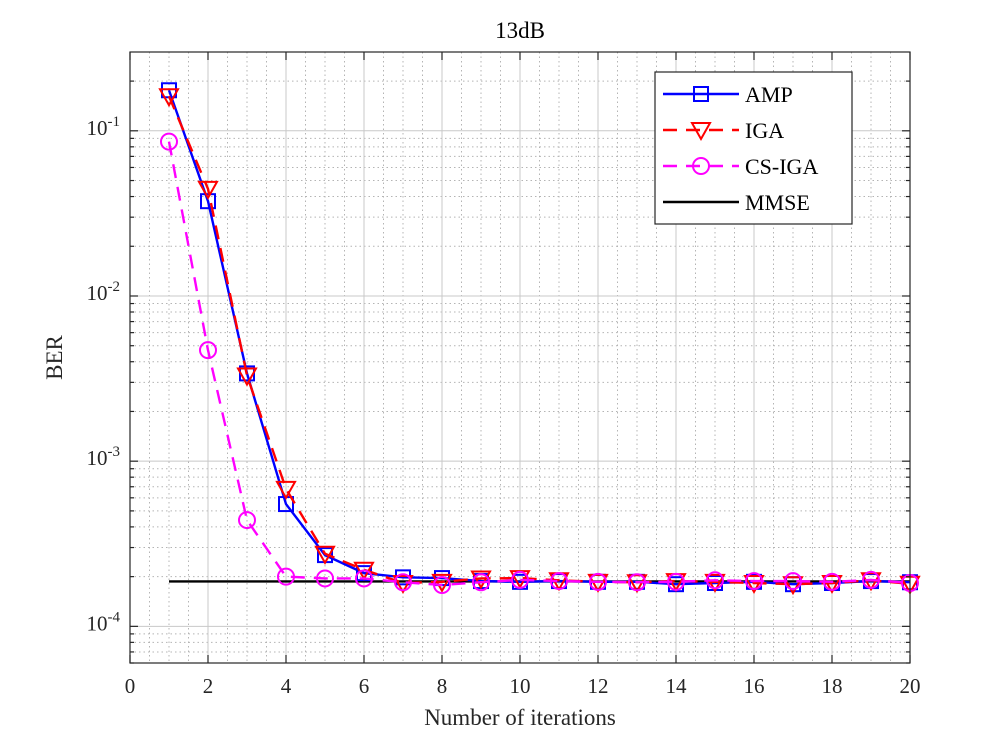  What do you see at coordinates (104, 292) in the screenshot?
I see `y-tick-label: 10⁻²` at bounding box center [104, 292].